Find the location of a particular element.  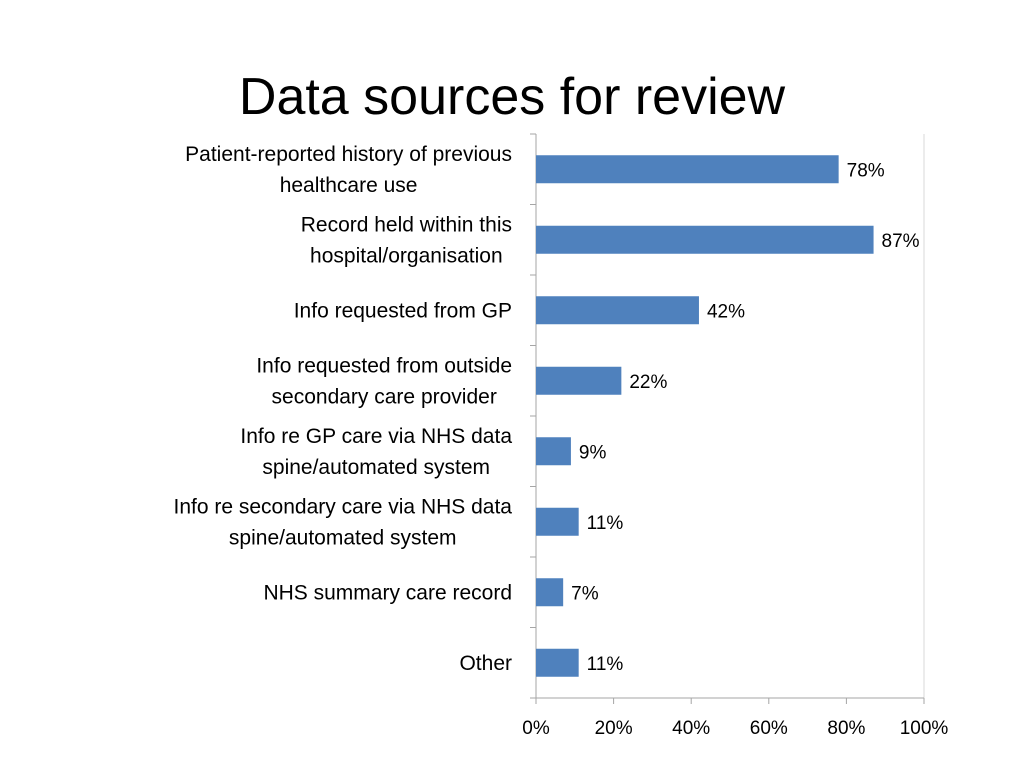

category-label: Info requested from GP is located at coordinates (403, 310).